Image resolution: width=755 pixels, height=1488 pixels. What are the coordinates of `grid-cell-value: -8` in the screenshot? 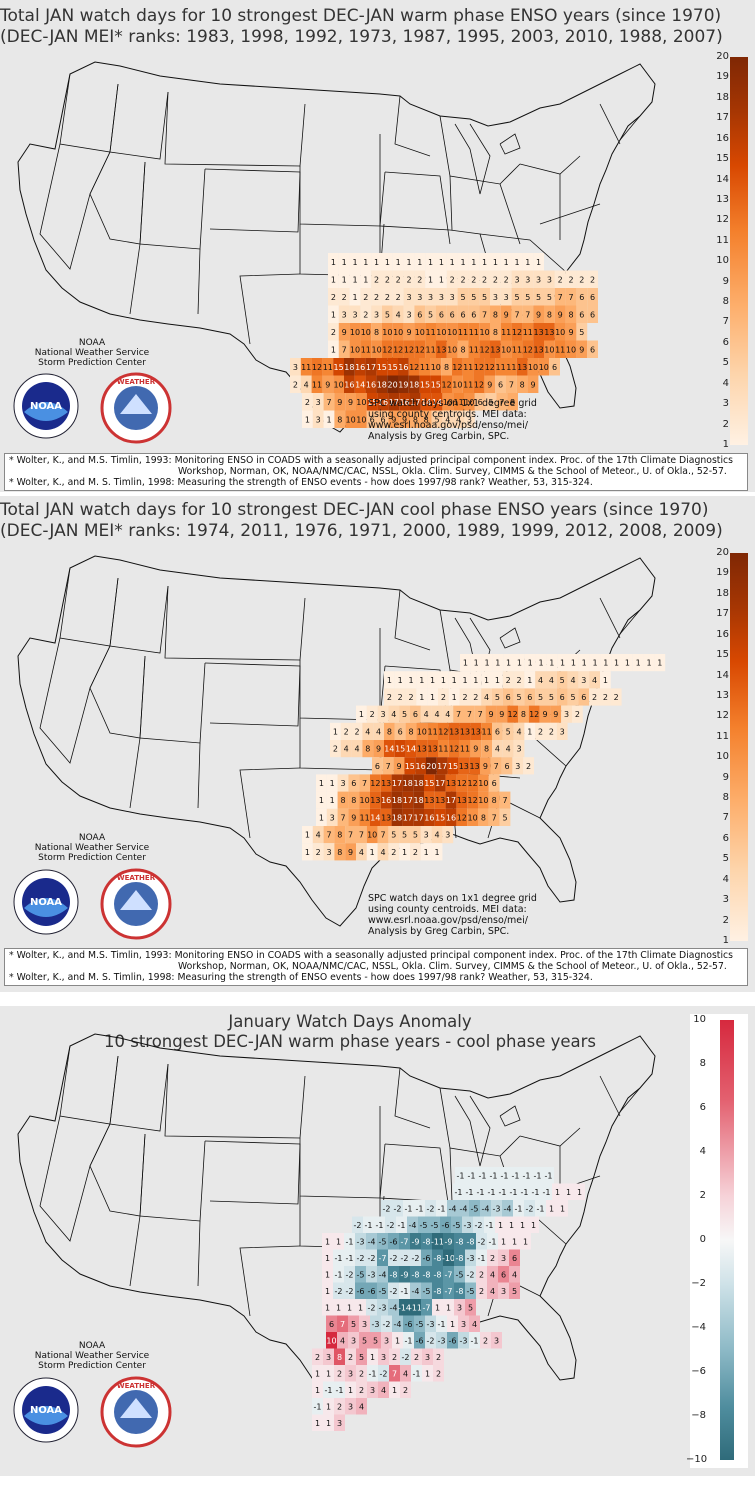 It's located at (394, 1274).